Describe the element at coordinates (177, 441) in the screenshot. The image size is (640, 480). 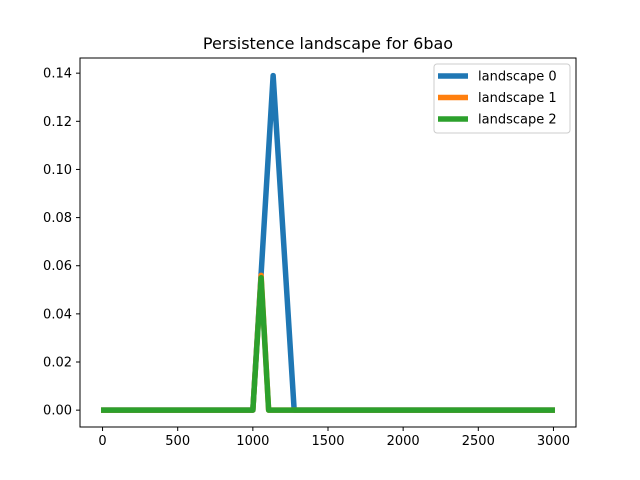
I see `x-tick-label: 500` at that location.